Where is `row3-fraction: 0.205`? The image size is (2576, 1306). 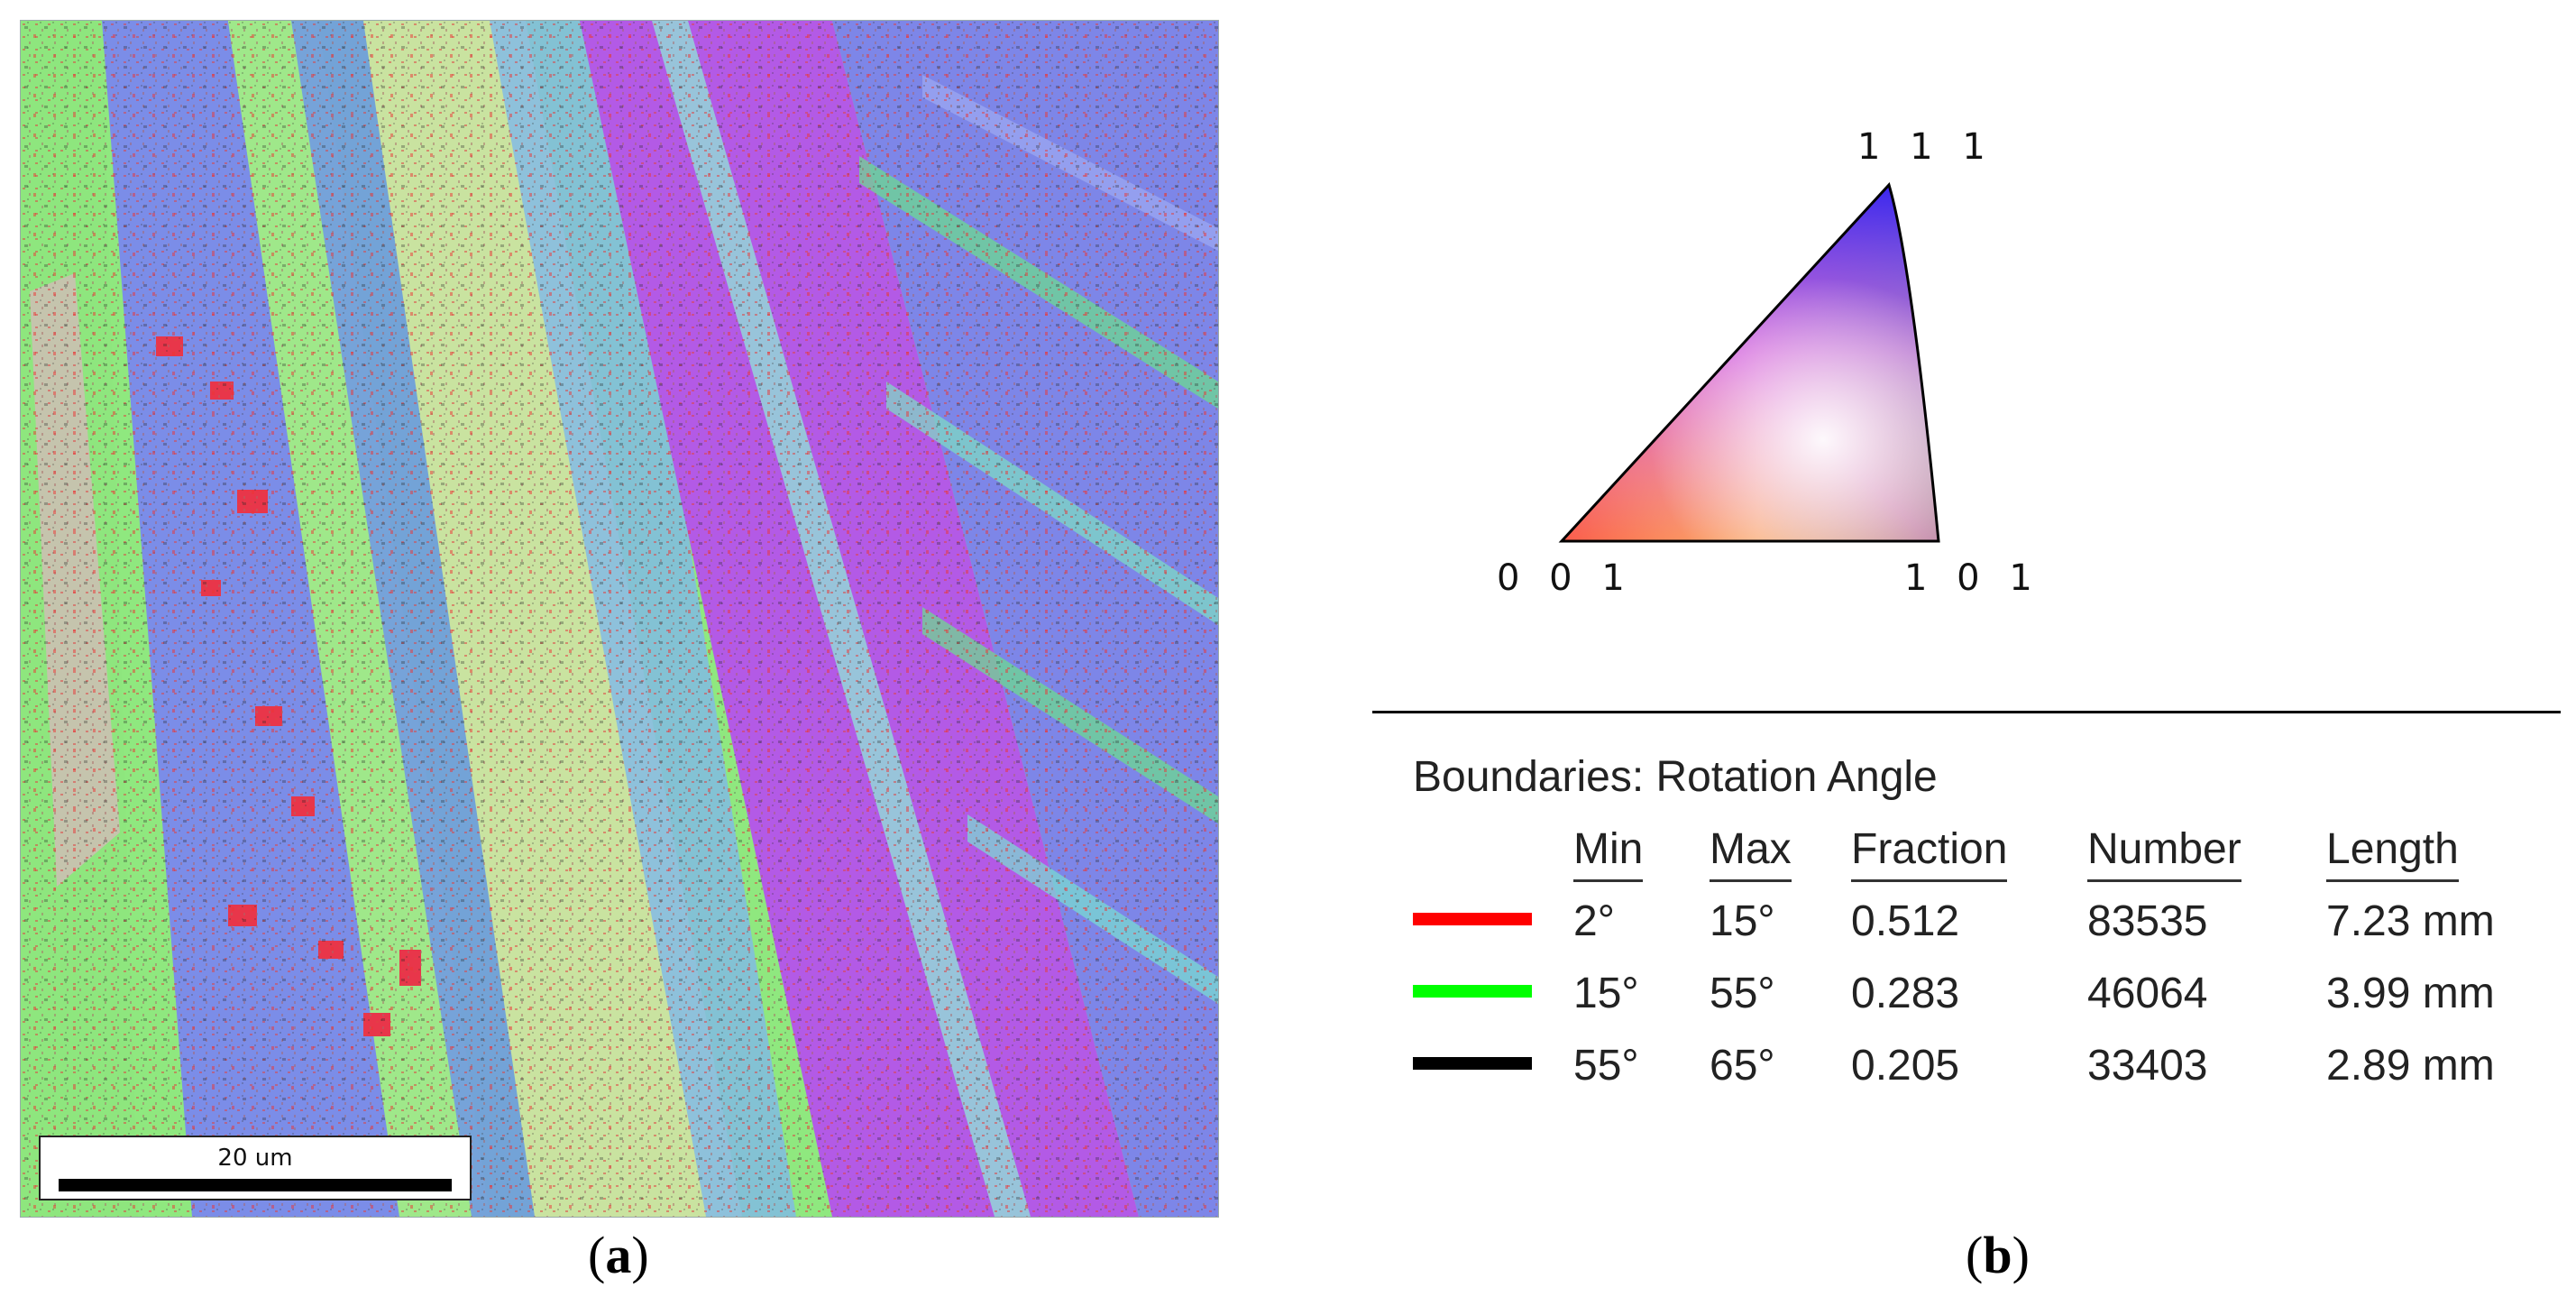
row3-fraction: 0.205 is located at coordinates (1905, 1066).